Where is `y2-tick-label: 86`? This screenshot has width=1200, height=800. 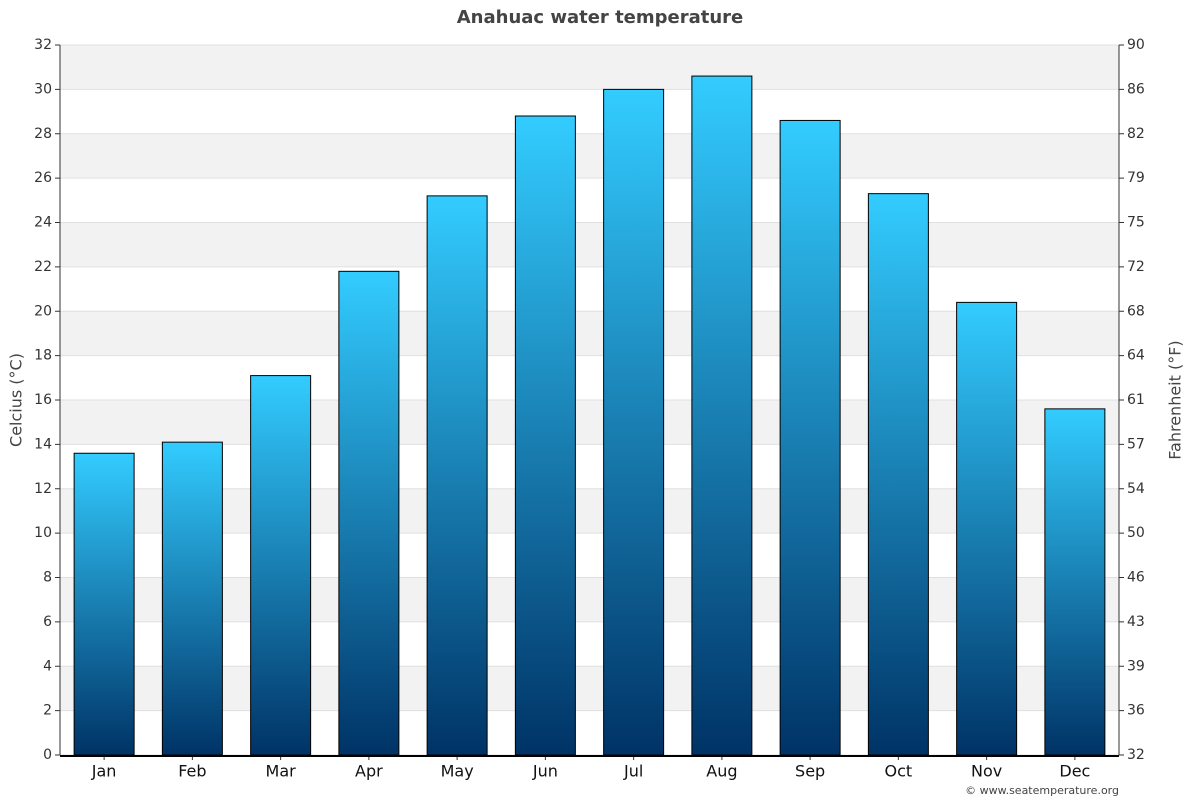
y2-tick-label: 86 is located at coordinates (1136, 89).